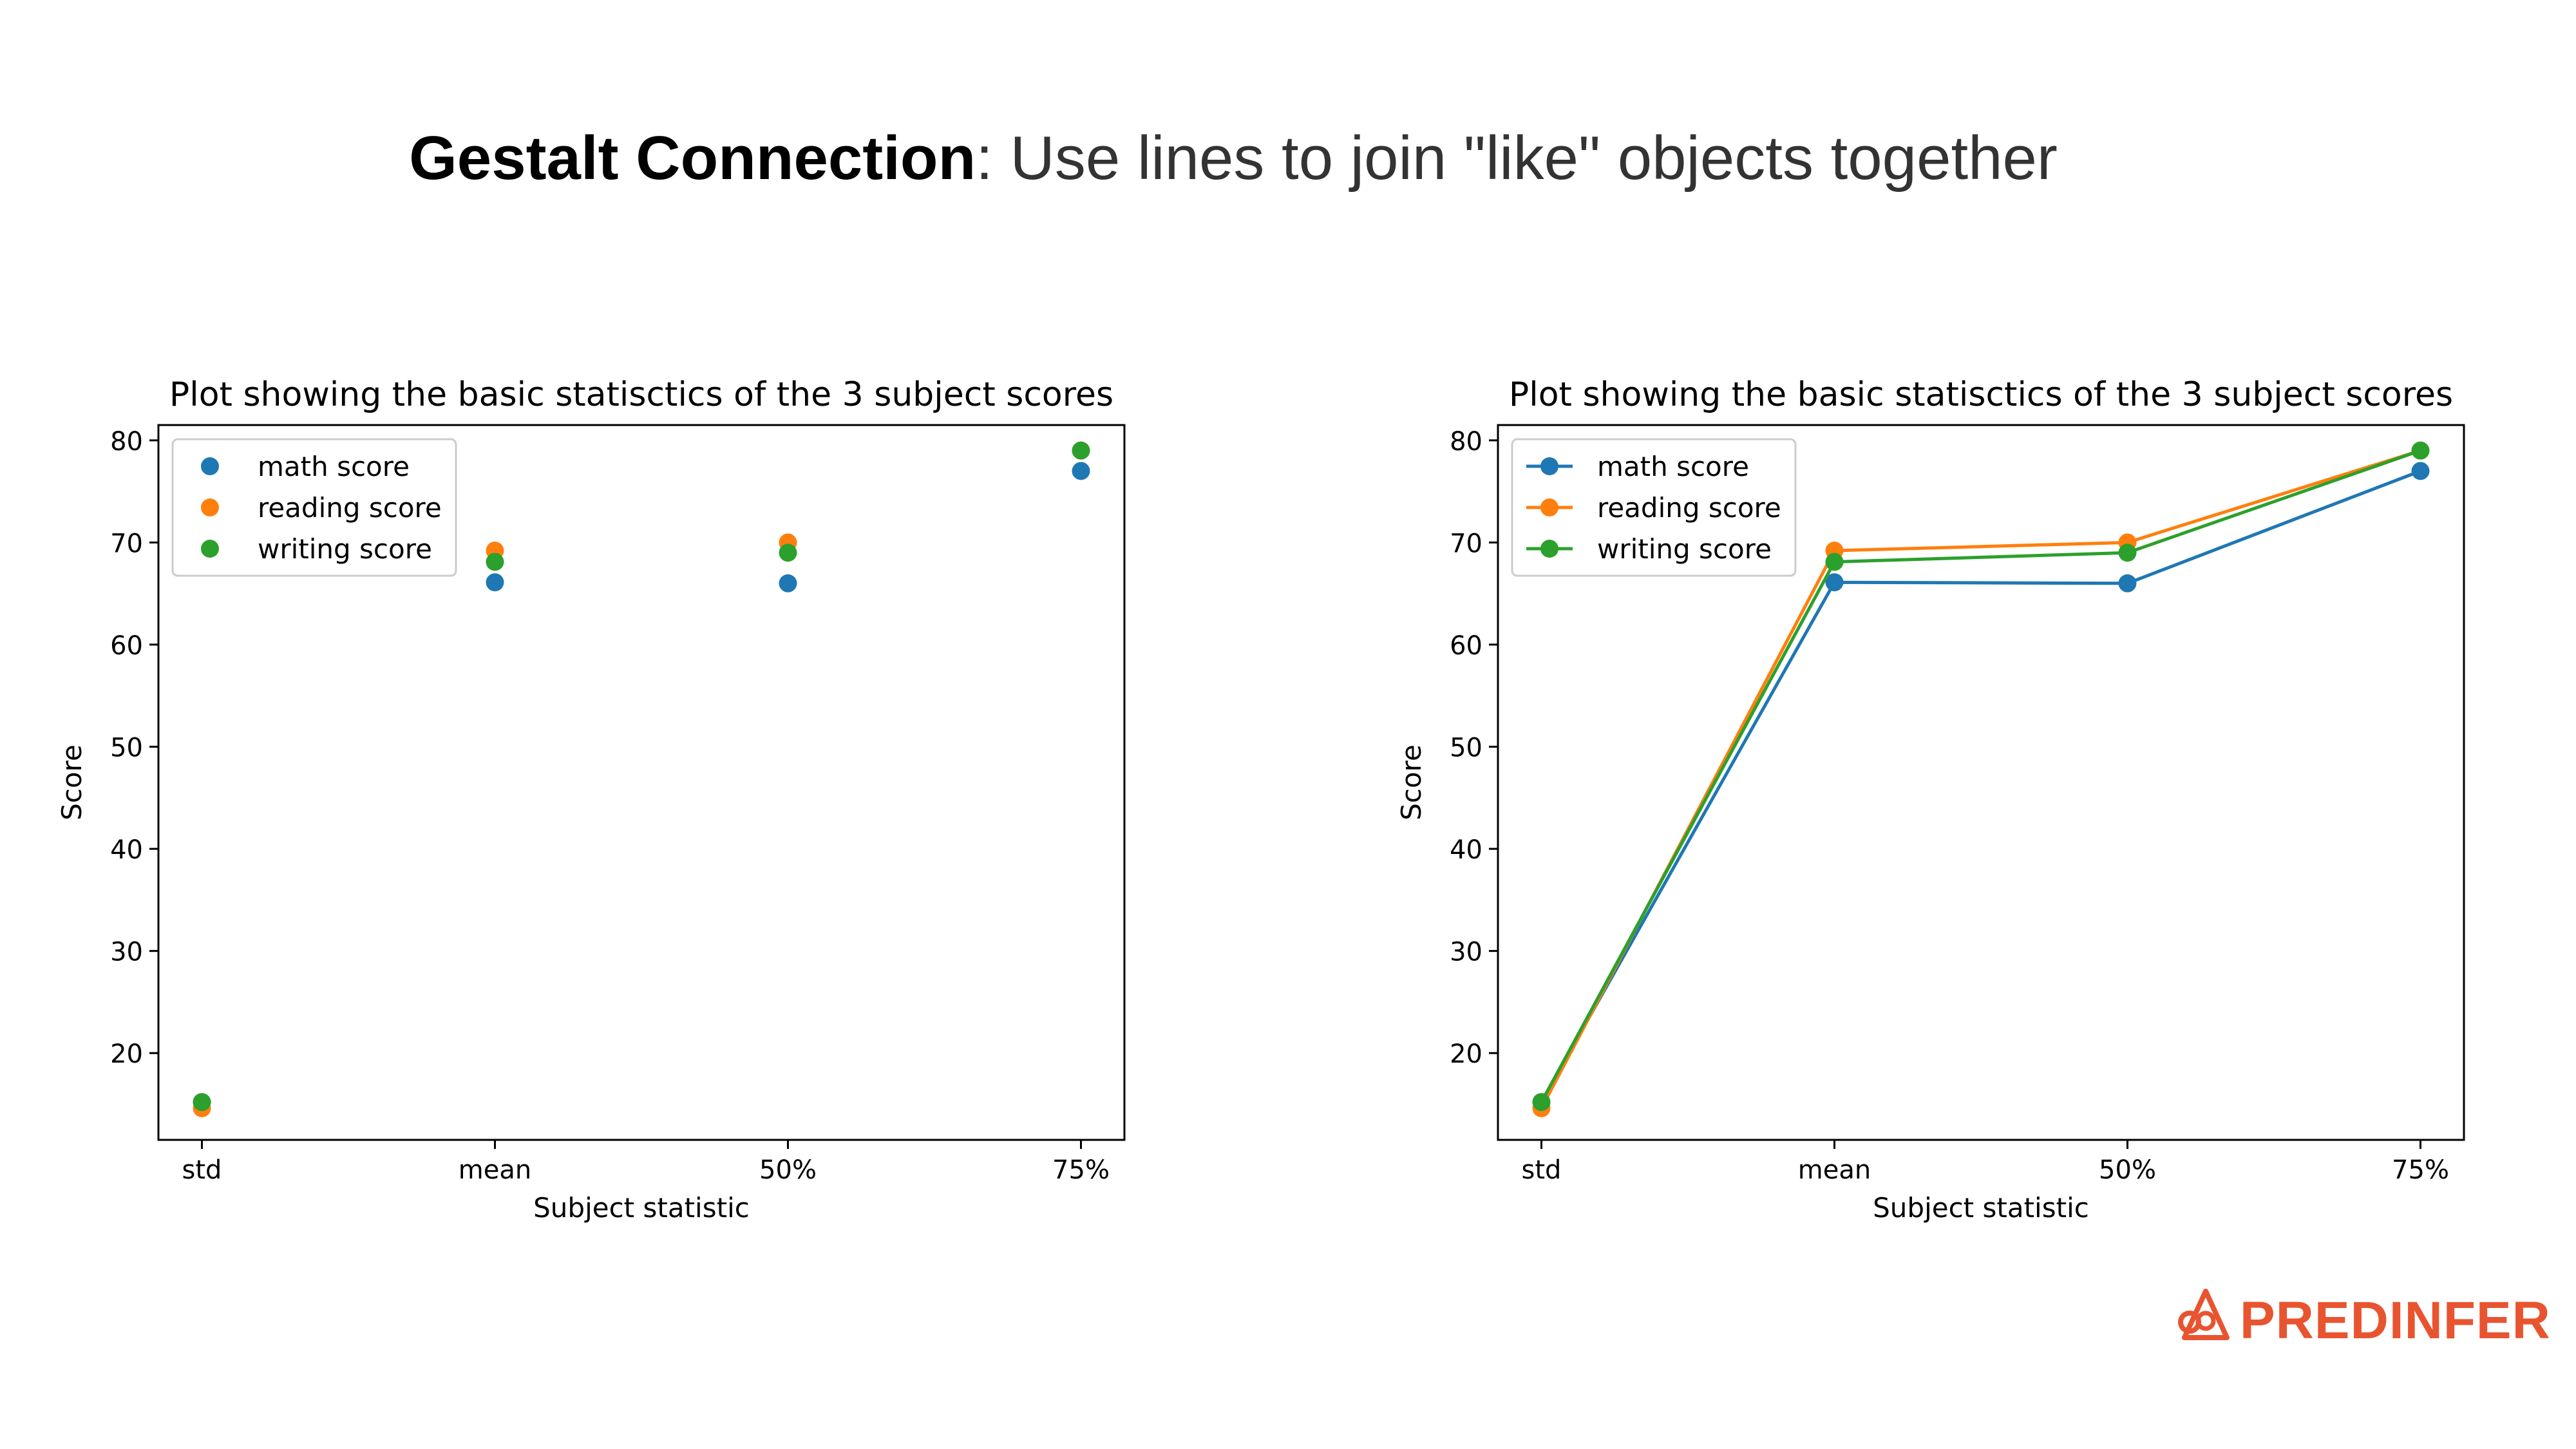  Describe the element at coordinates (1981, 786) in the screenshot. I see `math-score-line` at that location.